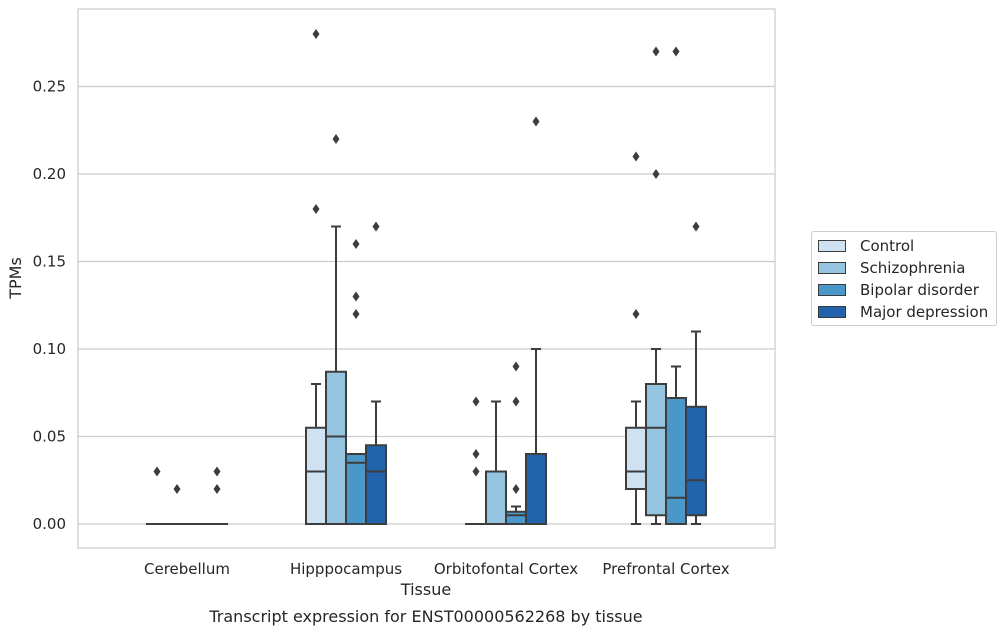 The height and width of the screenshot is (634, 1007). What do you see at coordinates (187, 569) in the screenshot?
I see `x-tick-label: Cerebellum` at bounding box center [187, 569].